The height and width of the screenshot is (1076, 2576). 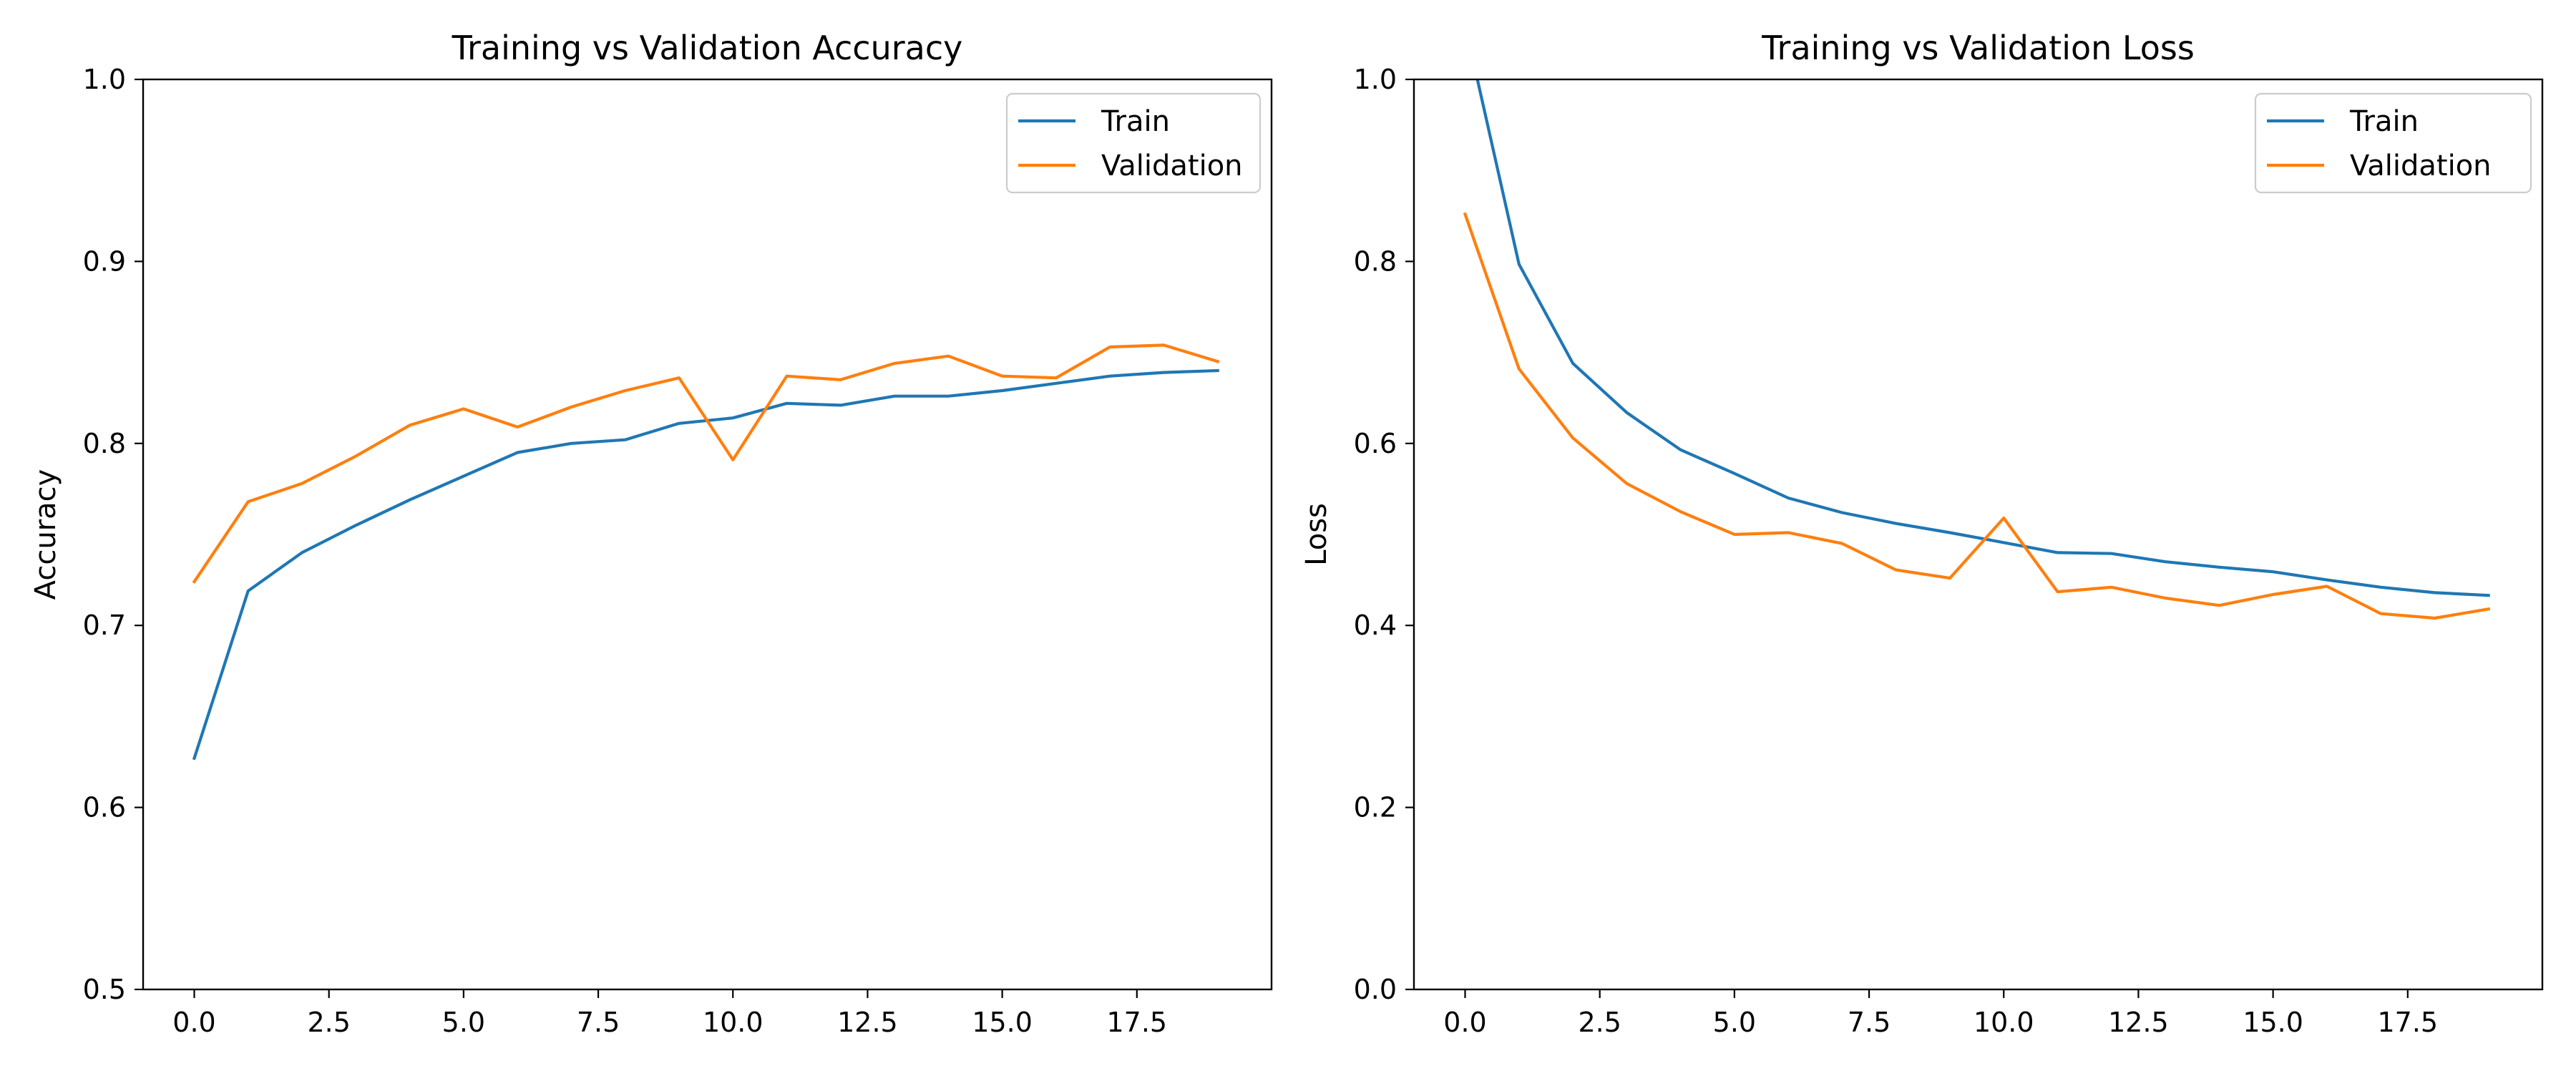 What do you see at coordinates (104, 261) in the screenshot?
I see `y-tick-label: 0.9` at bounding box center [104, 261].